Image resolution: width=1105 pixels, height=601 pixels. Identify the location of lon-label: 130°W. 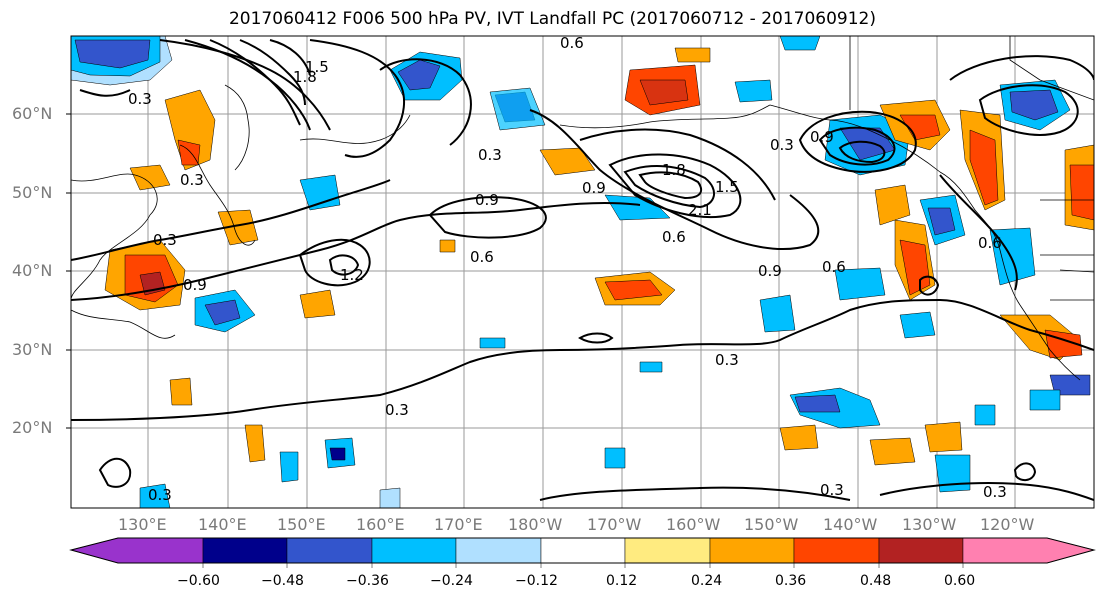
(929, 524).